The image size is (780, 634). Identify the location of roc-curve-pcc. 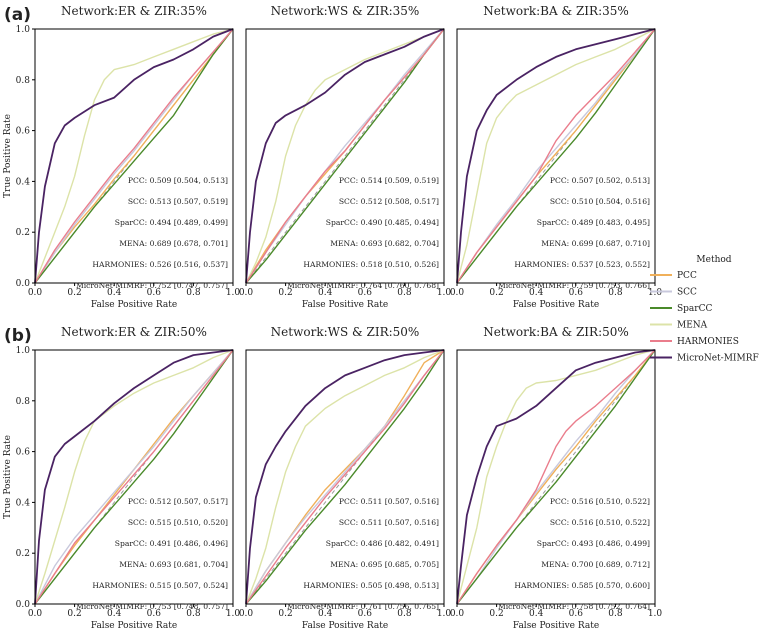
(134, 156).